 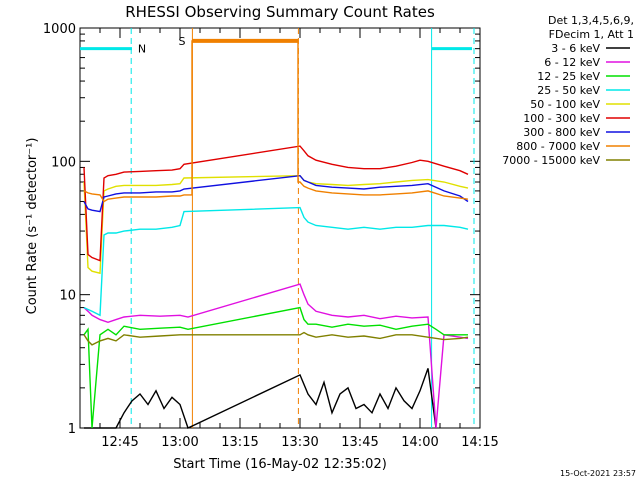 What do you see at coordinates (561, 132) in the screenshot?
I see `legend-entry-label: 300 - 800 keV` at bounding box center [561, 132].